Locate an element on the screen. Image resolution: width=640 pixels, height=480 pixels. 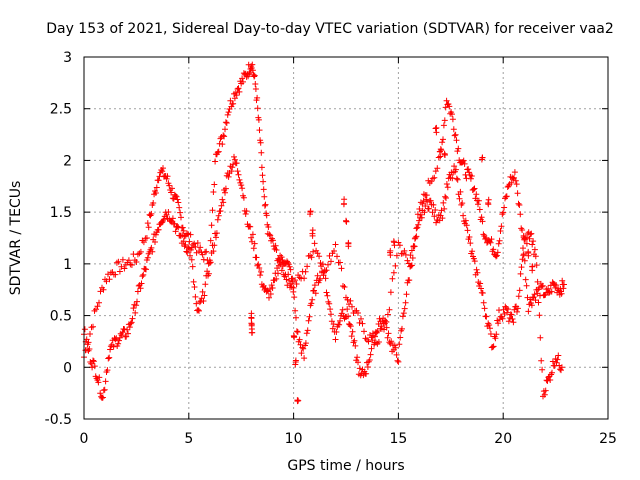
y-tick-label: 3 is located at coordinates (67, 58).